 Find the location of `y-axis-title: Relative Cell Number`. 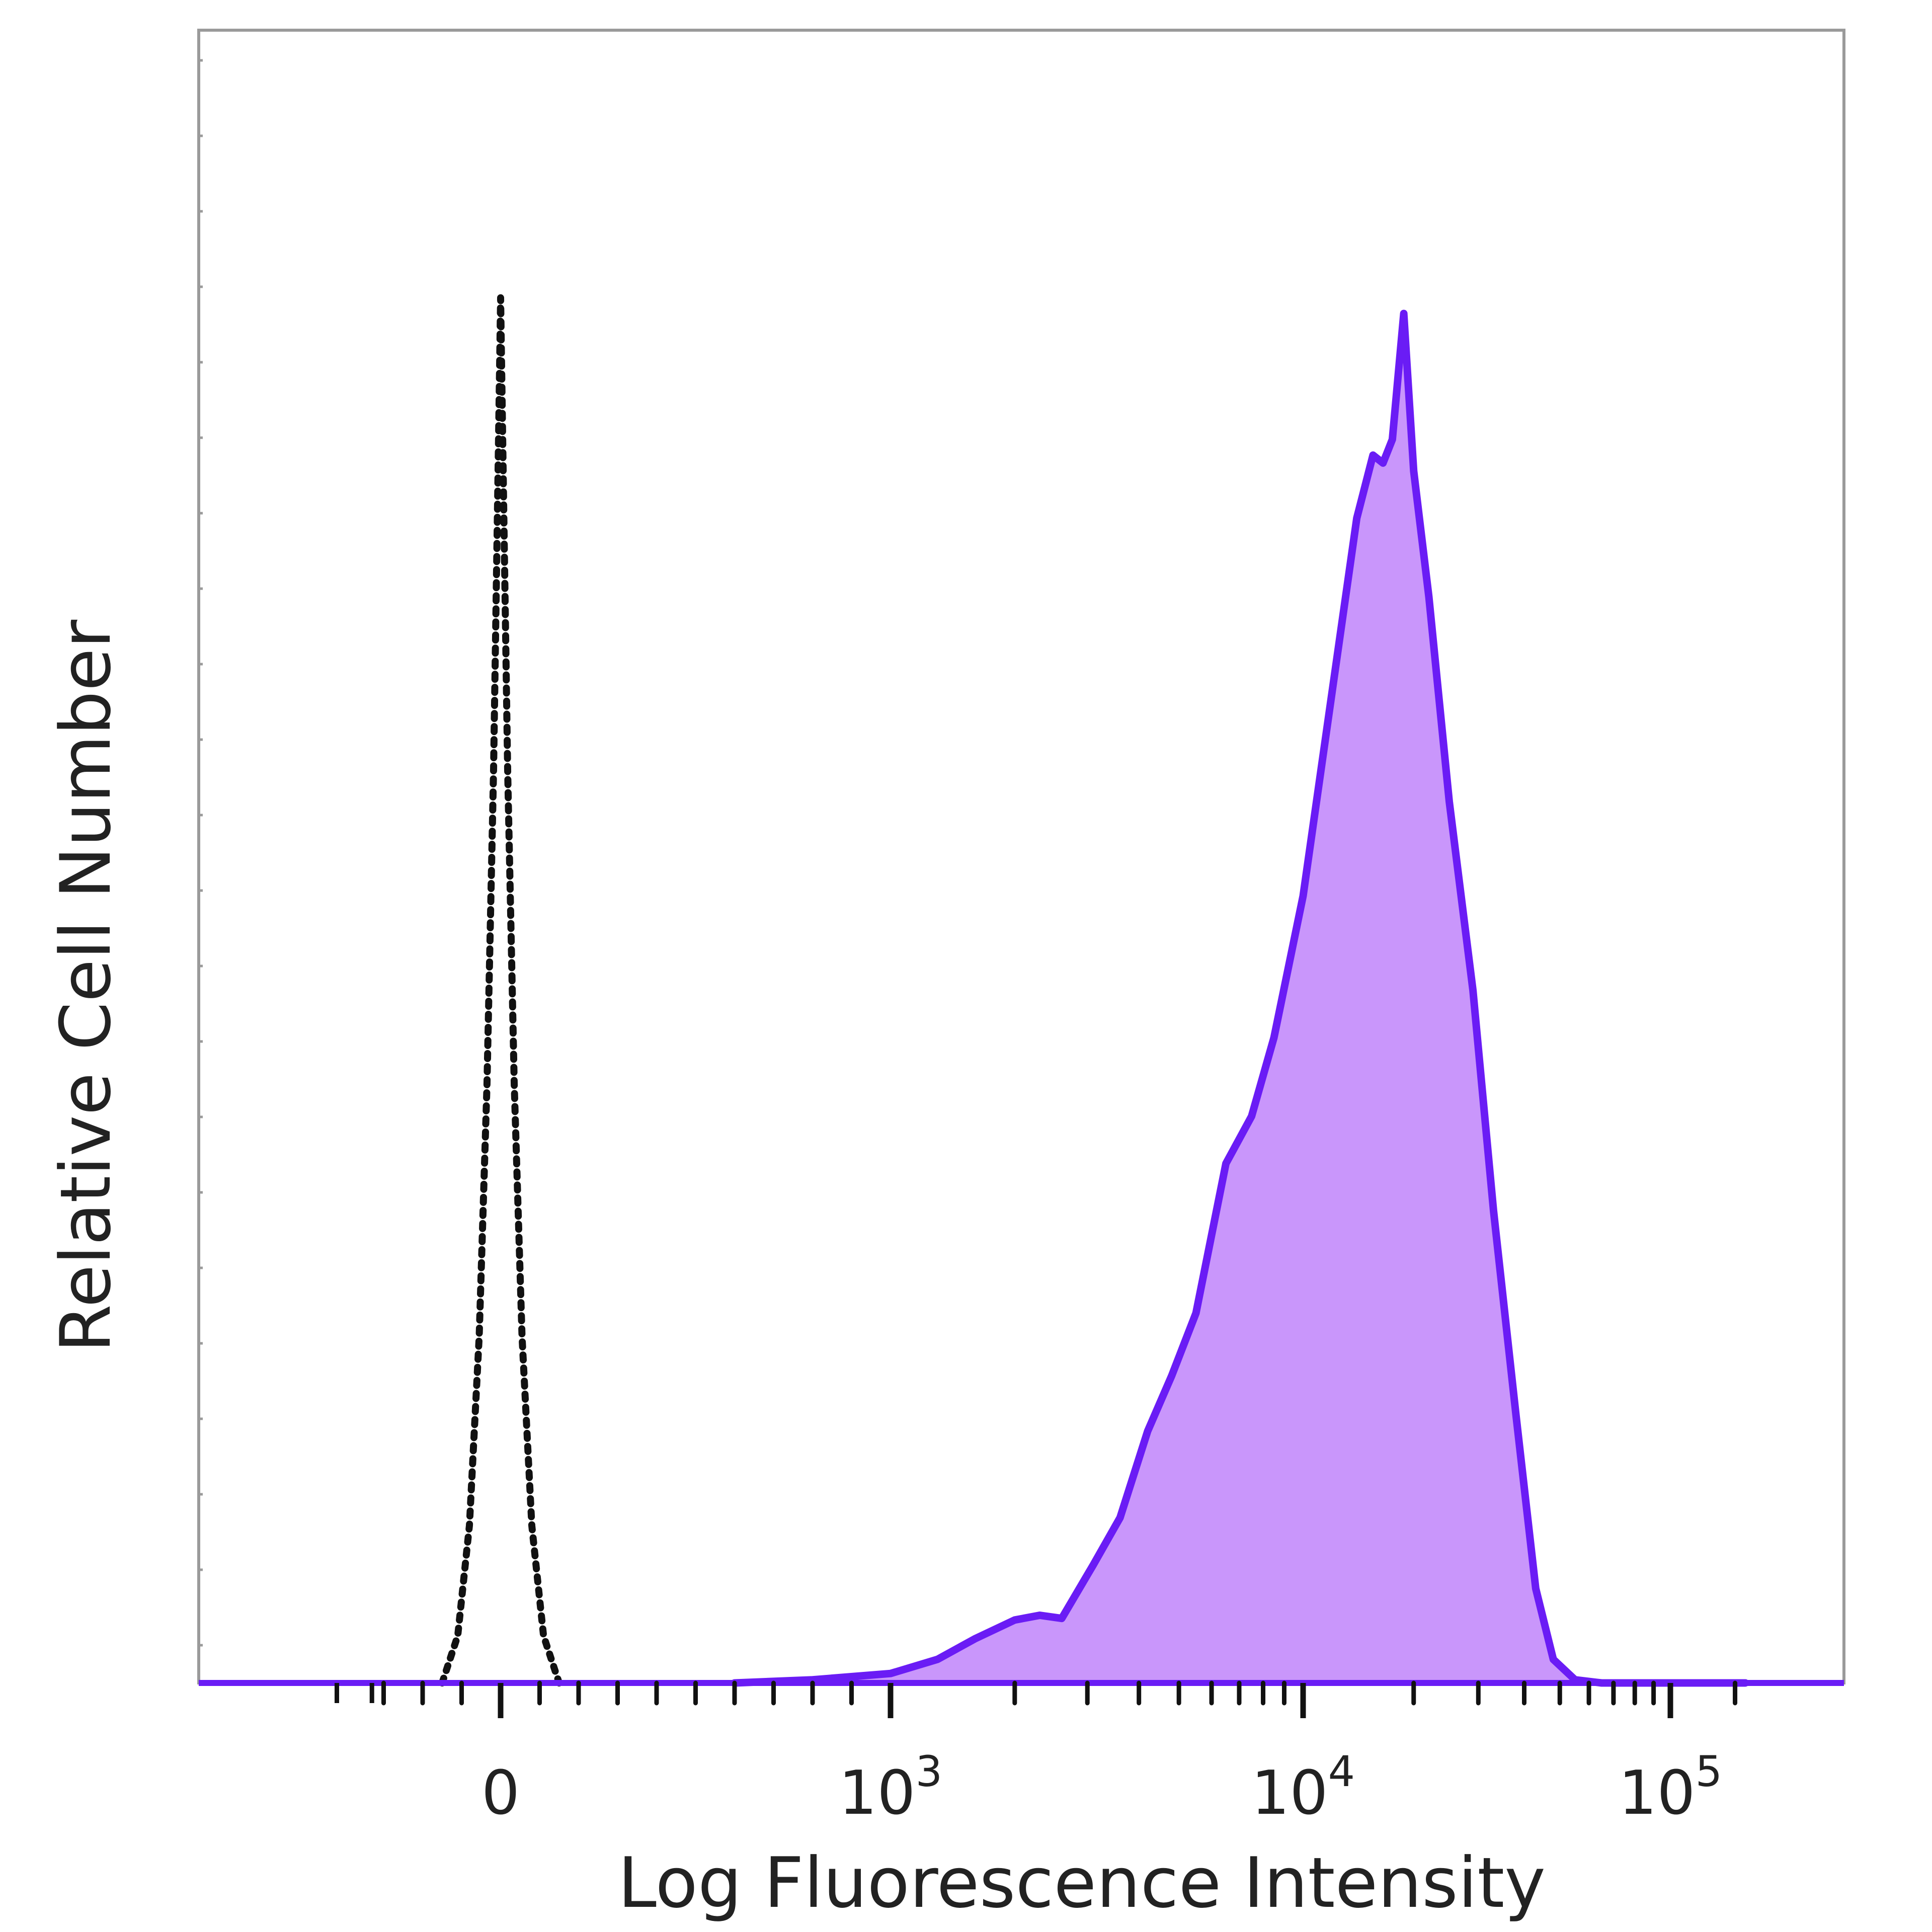

y-axis-title: Relative Cell Number is located at coordinates (86, 986).